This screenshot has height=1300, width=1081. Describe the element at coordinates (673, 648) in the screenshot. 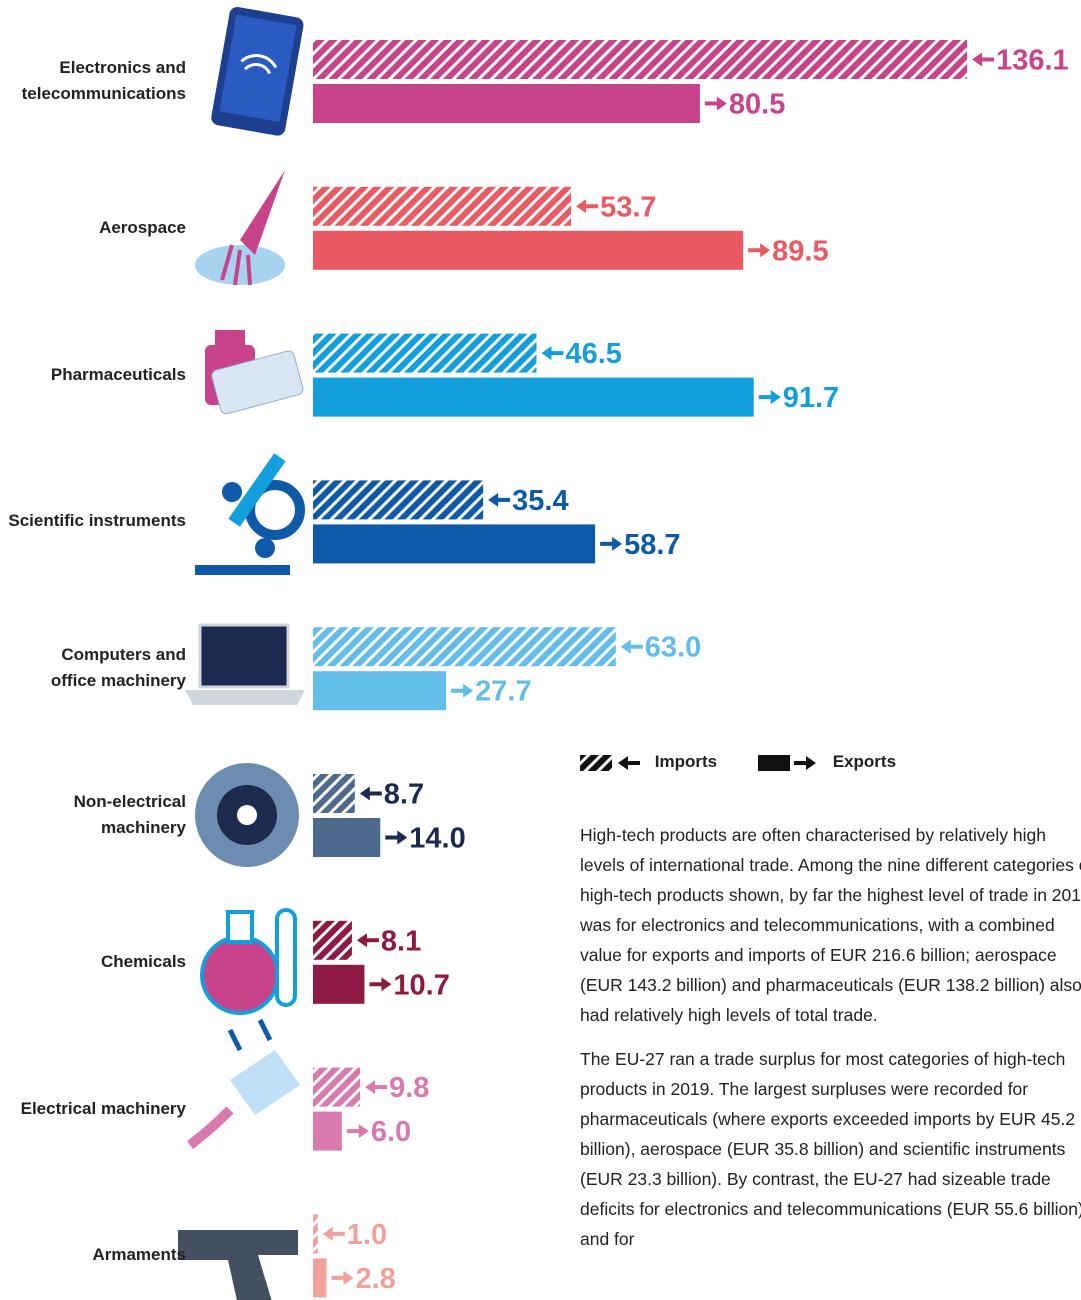

I see `value-label: 63.0` at that location.